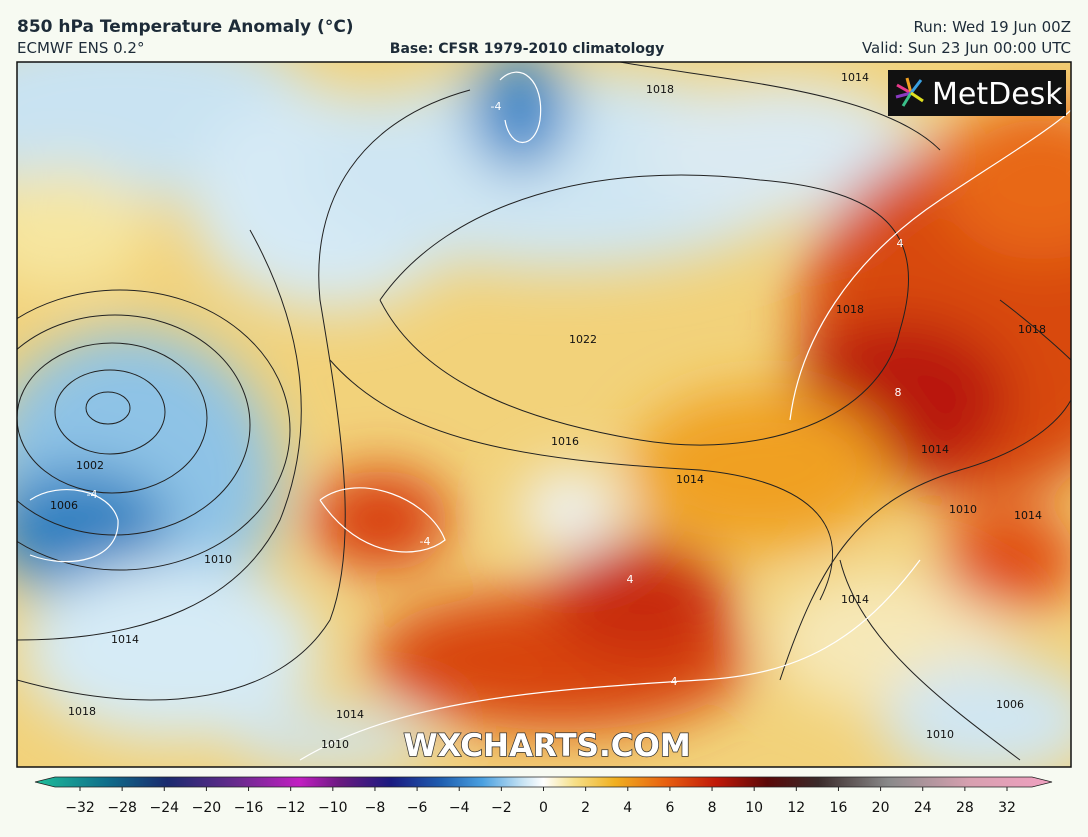 The width and height of the screenshot is (1088, 837). I want to click on colorbar-label: −24, so click(164, 808).